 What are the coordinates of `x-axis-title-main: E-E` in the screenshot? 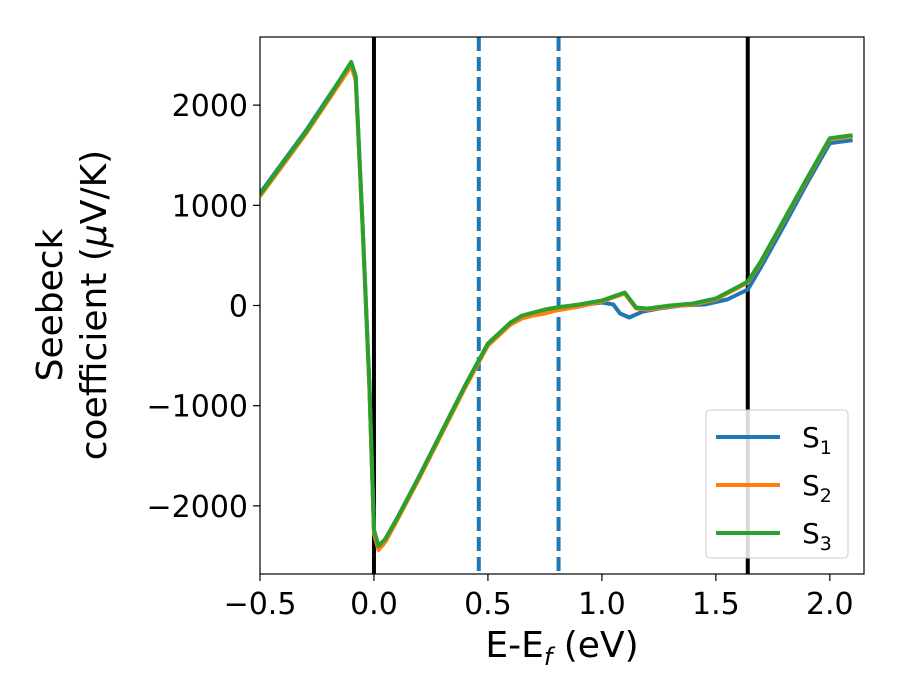 It's located at (514, 645).